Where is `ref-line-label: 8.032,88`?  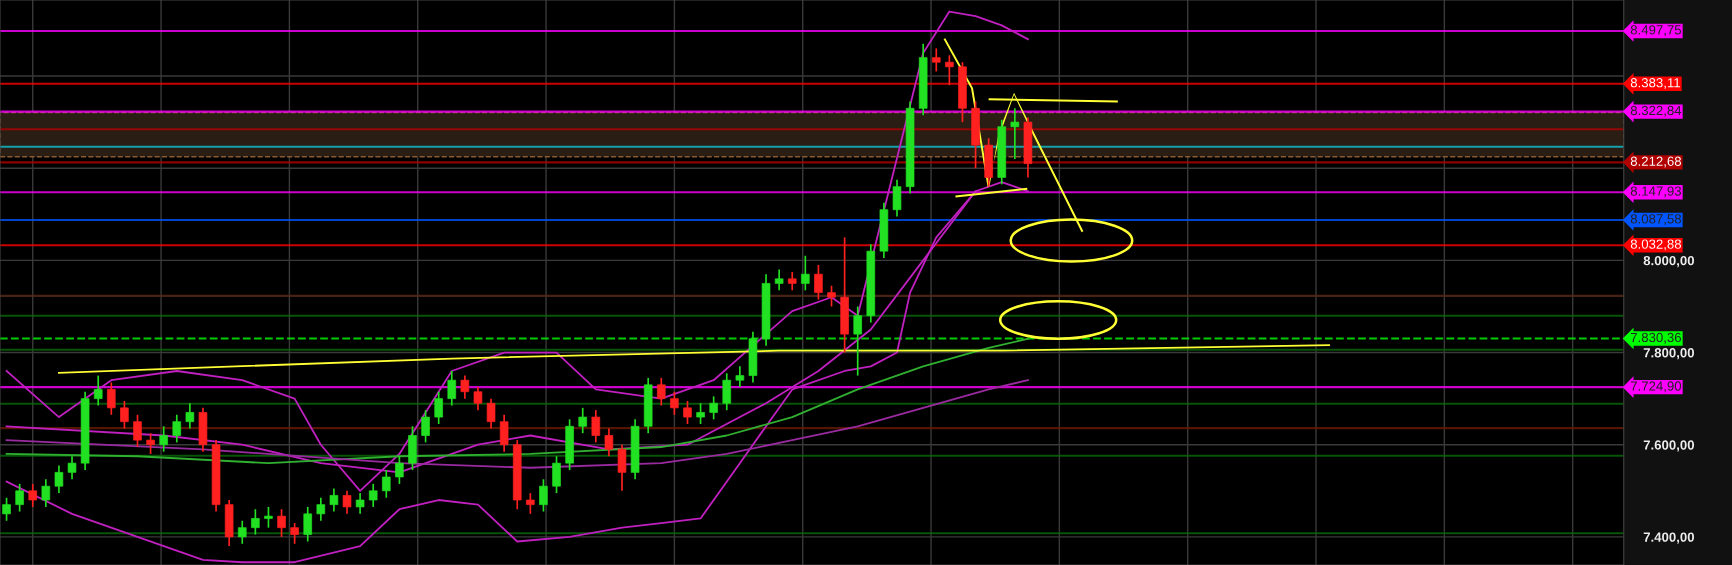 ref-line-label: 8.032,88 is located at coordinates (1656, 245).